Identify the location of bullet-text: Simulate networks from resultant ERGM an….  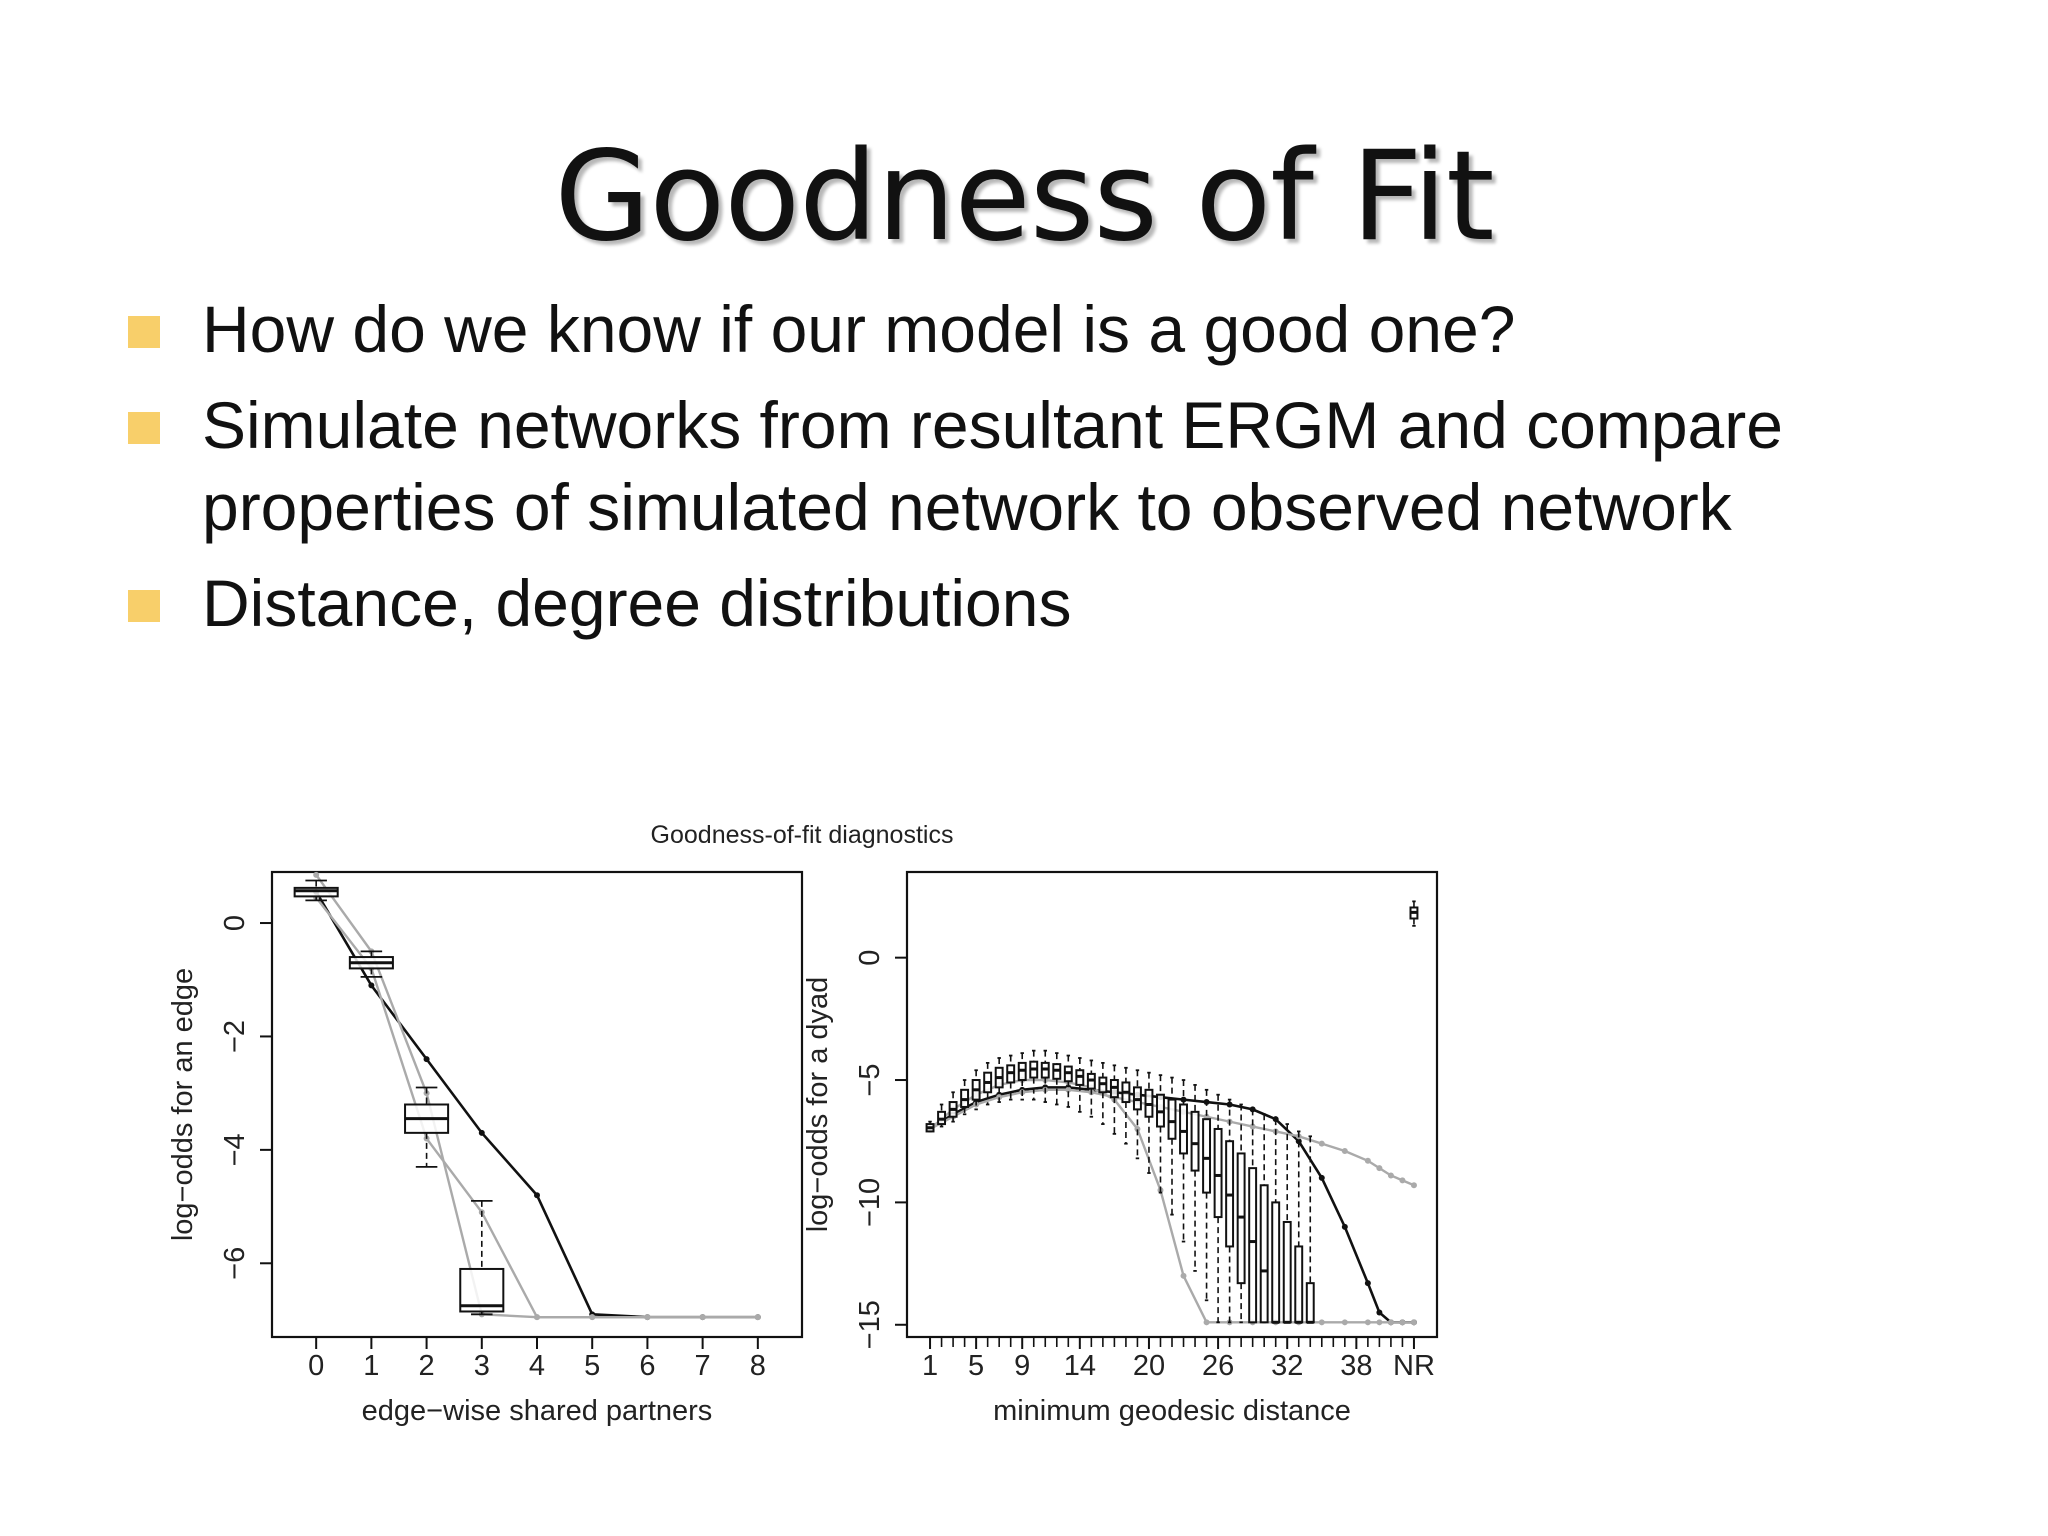
(992, 466).